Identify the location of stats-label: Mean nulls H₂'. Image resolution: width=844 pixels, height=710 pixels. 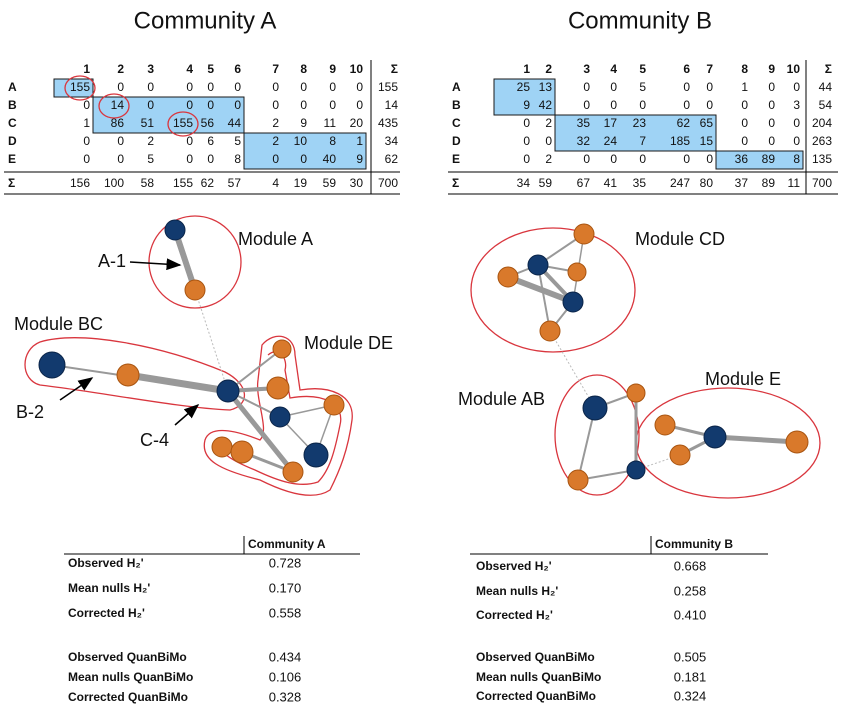
(517, 591).